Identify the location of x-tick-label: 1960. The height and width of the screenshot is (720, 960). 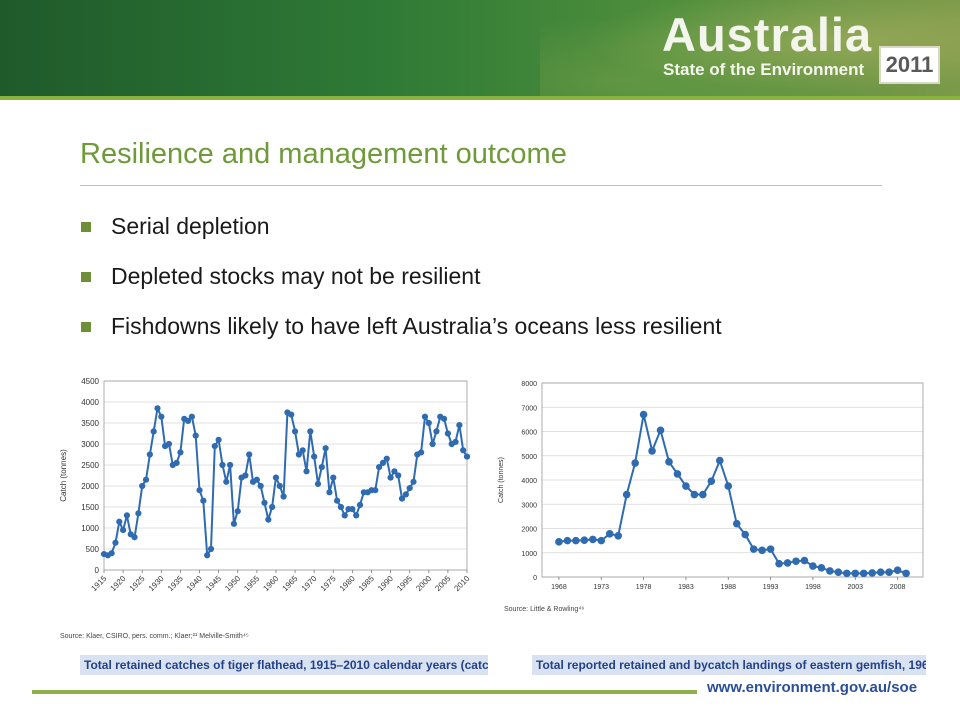
(270, 583).